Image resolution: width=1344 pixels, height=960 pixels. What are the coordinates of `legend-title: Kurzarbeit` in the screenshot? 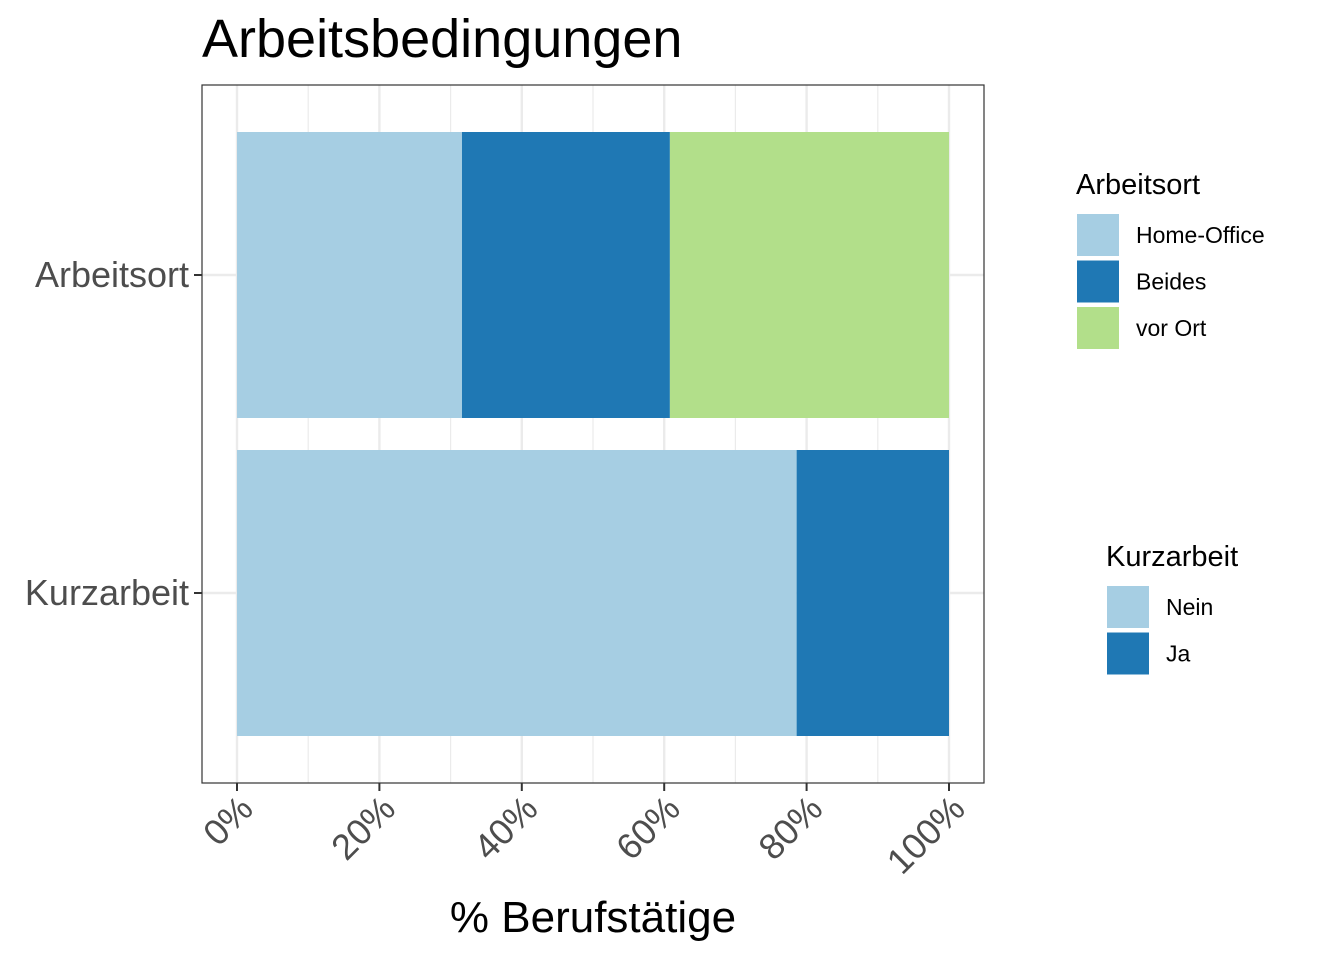 It's located at (1172, 557).